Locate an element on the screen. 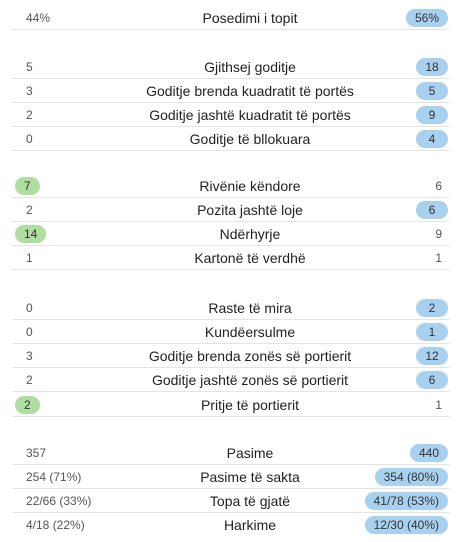 The height and width of the screenshot is (542, 456). stat-row-offsides: 2 Pozita jashtë loje 6 is located at coordinates (231, 210).